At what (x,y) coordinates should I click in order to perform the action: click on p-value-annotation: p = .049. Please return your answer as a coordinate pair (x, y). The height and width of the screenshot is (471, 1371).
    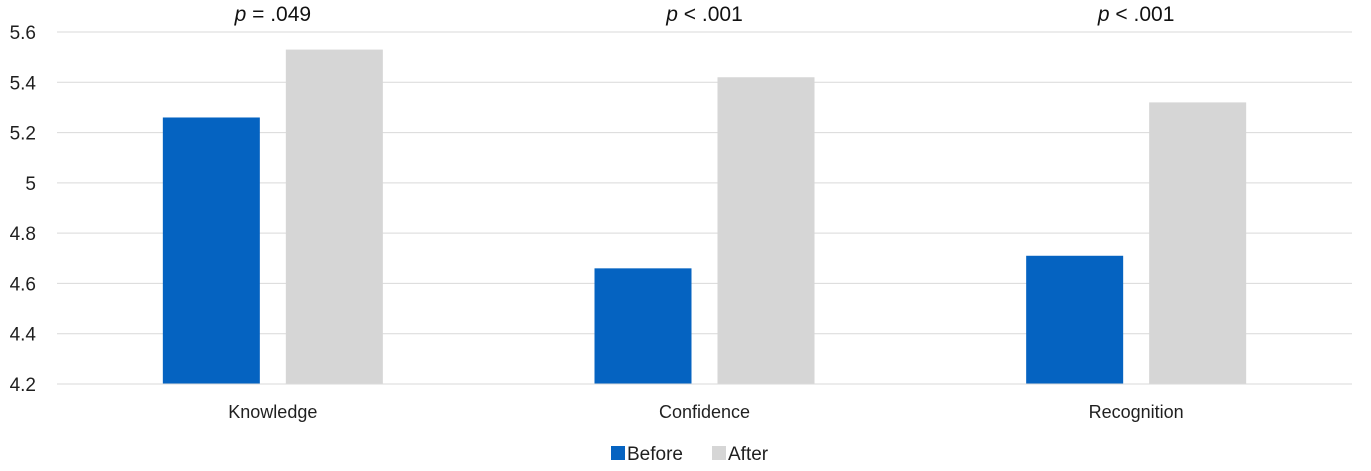
    Looking at the image, I should click on (273, 14).